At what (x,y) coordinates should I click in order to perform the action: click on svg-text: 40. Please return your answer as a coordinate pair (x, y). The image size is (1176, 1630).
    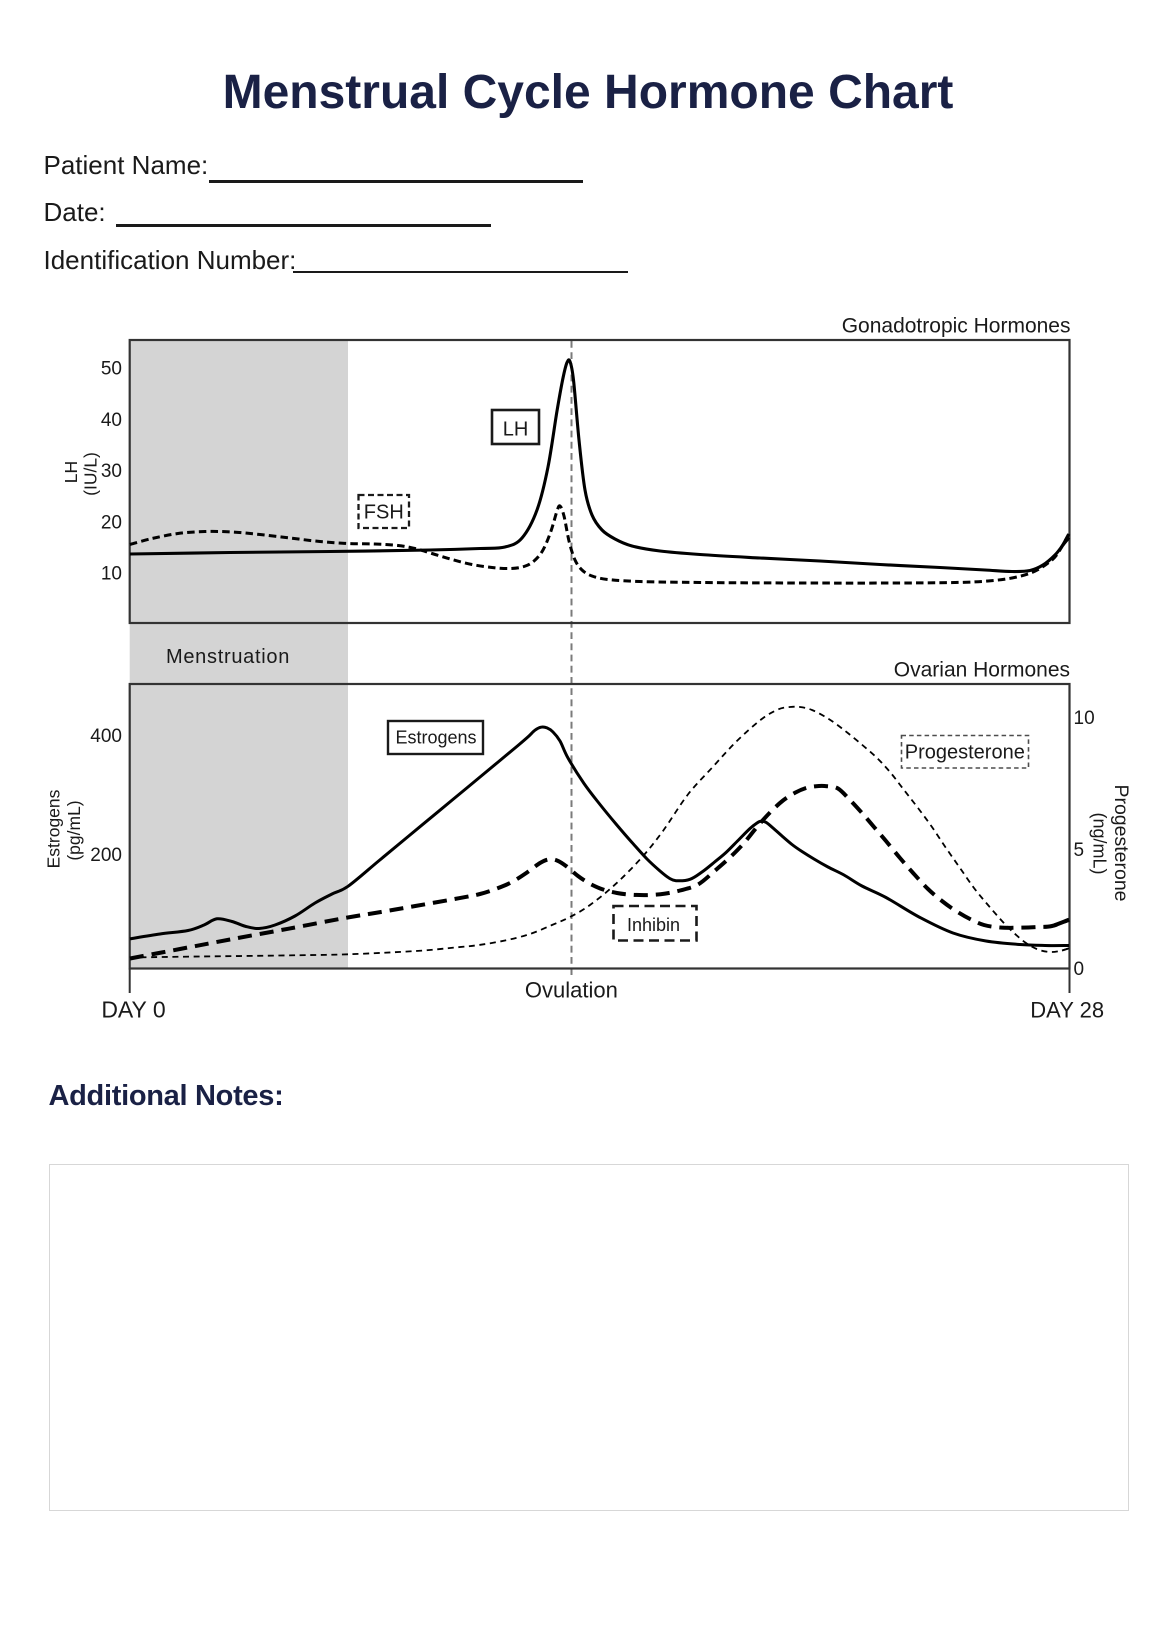
    Looking at the image, I should click on (111, 420).